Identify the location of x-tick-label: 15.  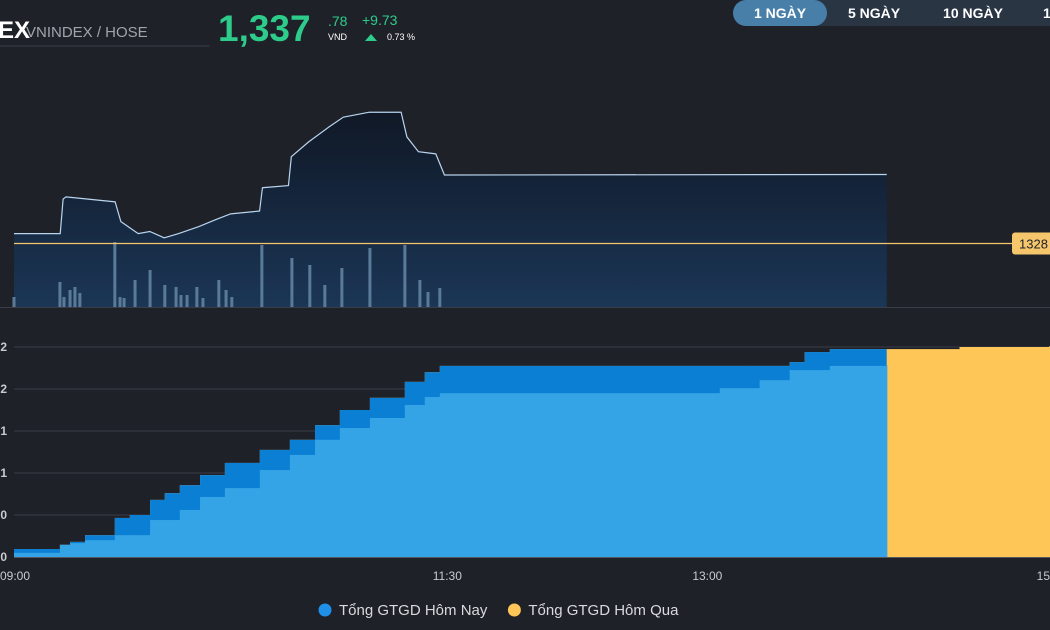
(1043, 576).